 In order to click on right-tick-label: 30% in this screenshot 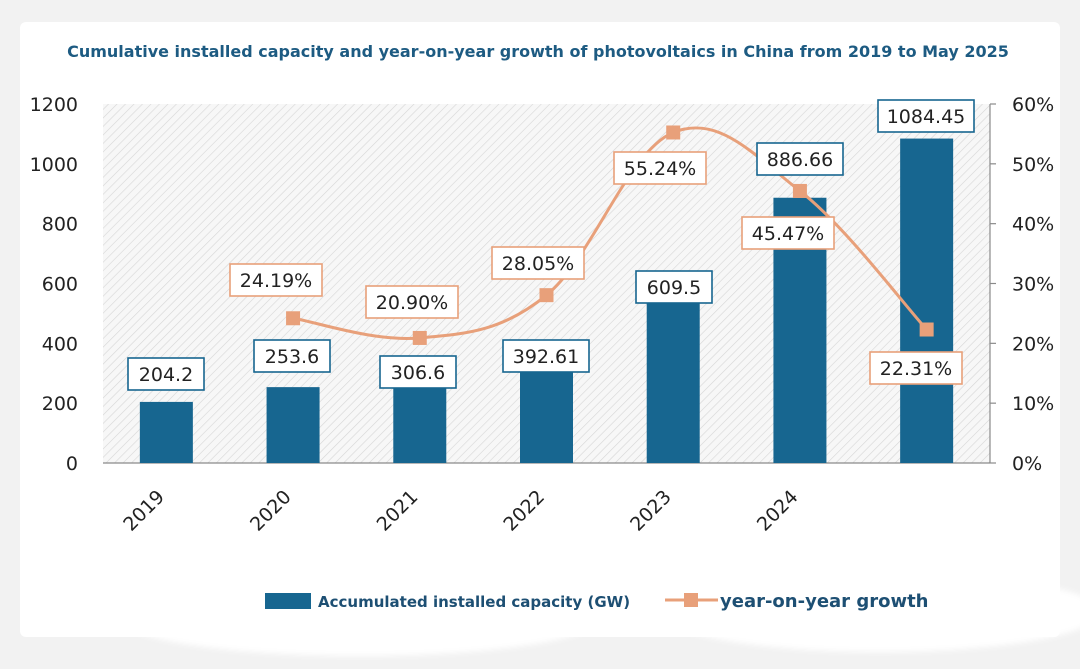, I will do `click(1033, 285)`.